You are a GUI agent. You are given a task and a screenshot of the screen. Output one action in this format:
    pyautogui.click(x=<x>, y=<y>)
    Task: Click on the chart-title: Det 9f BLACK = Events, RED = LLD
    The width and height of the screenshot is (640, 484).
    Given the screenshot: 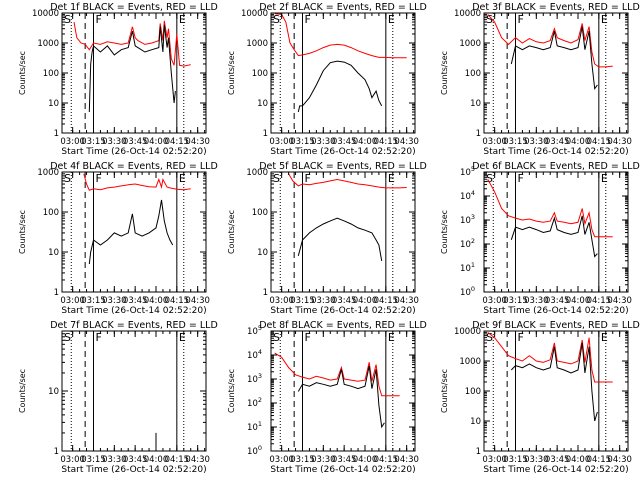 What is the action you would take?
    pyautogui.click(x=556, y=325)
    